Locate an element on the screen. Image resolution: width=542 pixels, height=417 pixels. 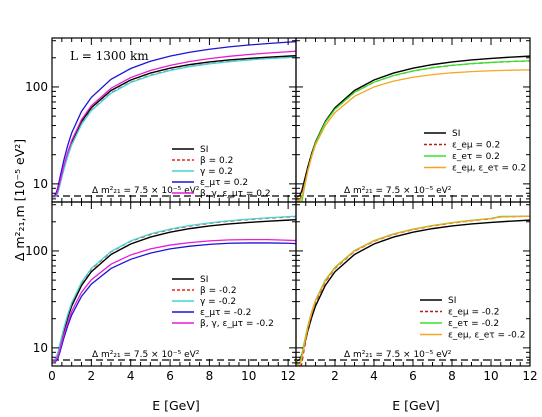
baseline-length-annotation: L = 1300 km is located at coordinates (109, 56).